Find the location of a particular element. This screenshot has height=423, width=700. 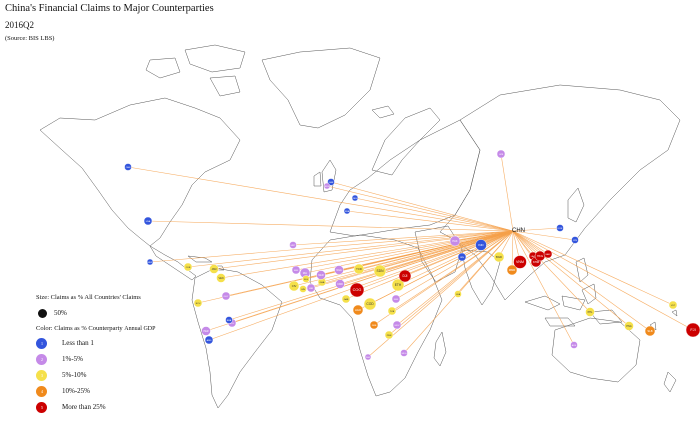

counterparty-label: BGD is located at coordinates (499, 257).